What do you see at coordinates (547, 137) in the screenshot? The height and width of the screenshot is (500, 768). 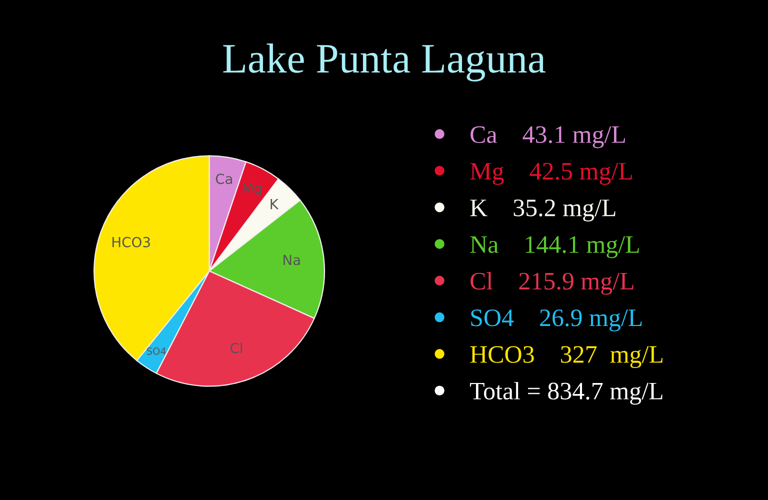 I see `category-label: Ca 43.1 mg/L` at bounding box center [547, 137].